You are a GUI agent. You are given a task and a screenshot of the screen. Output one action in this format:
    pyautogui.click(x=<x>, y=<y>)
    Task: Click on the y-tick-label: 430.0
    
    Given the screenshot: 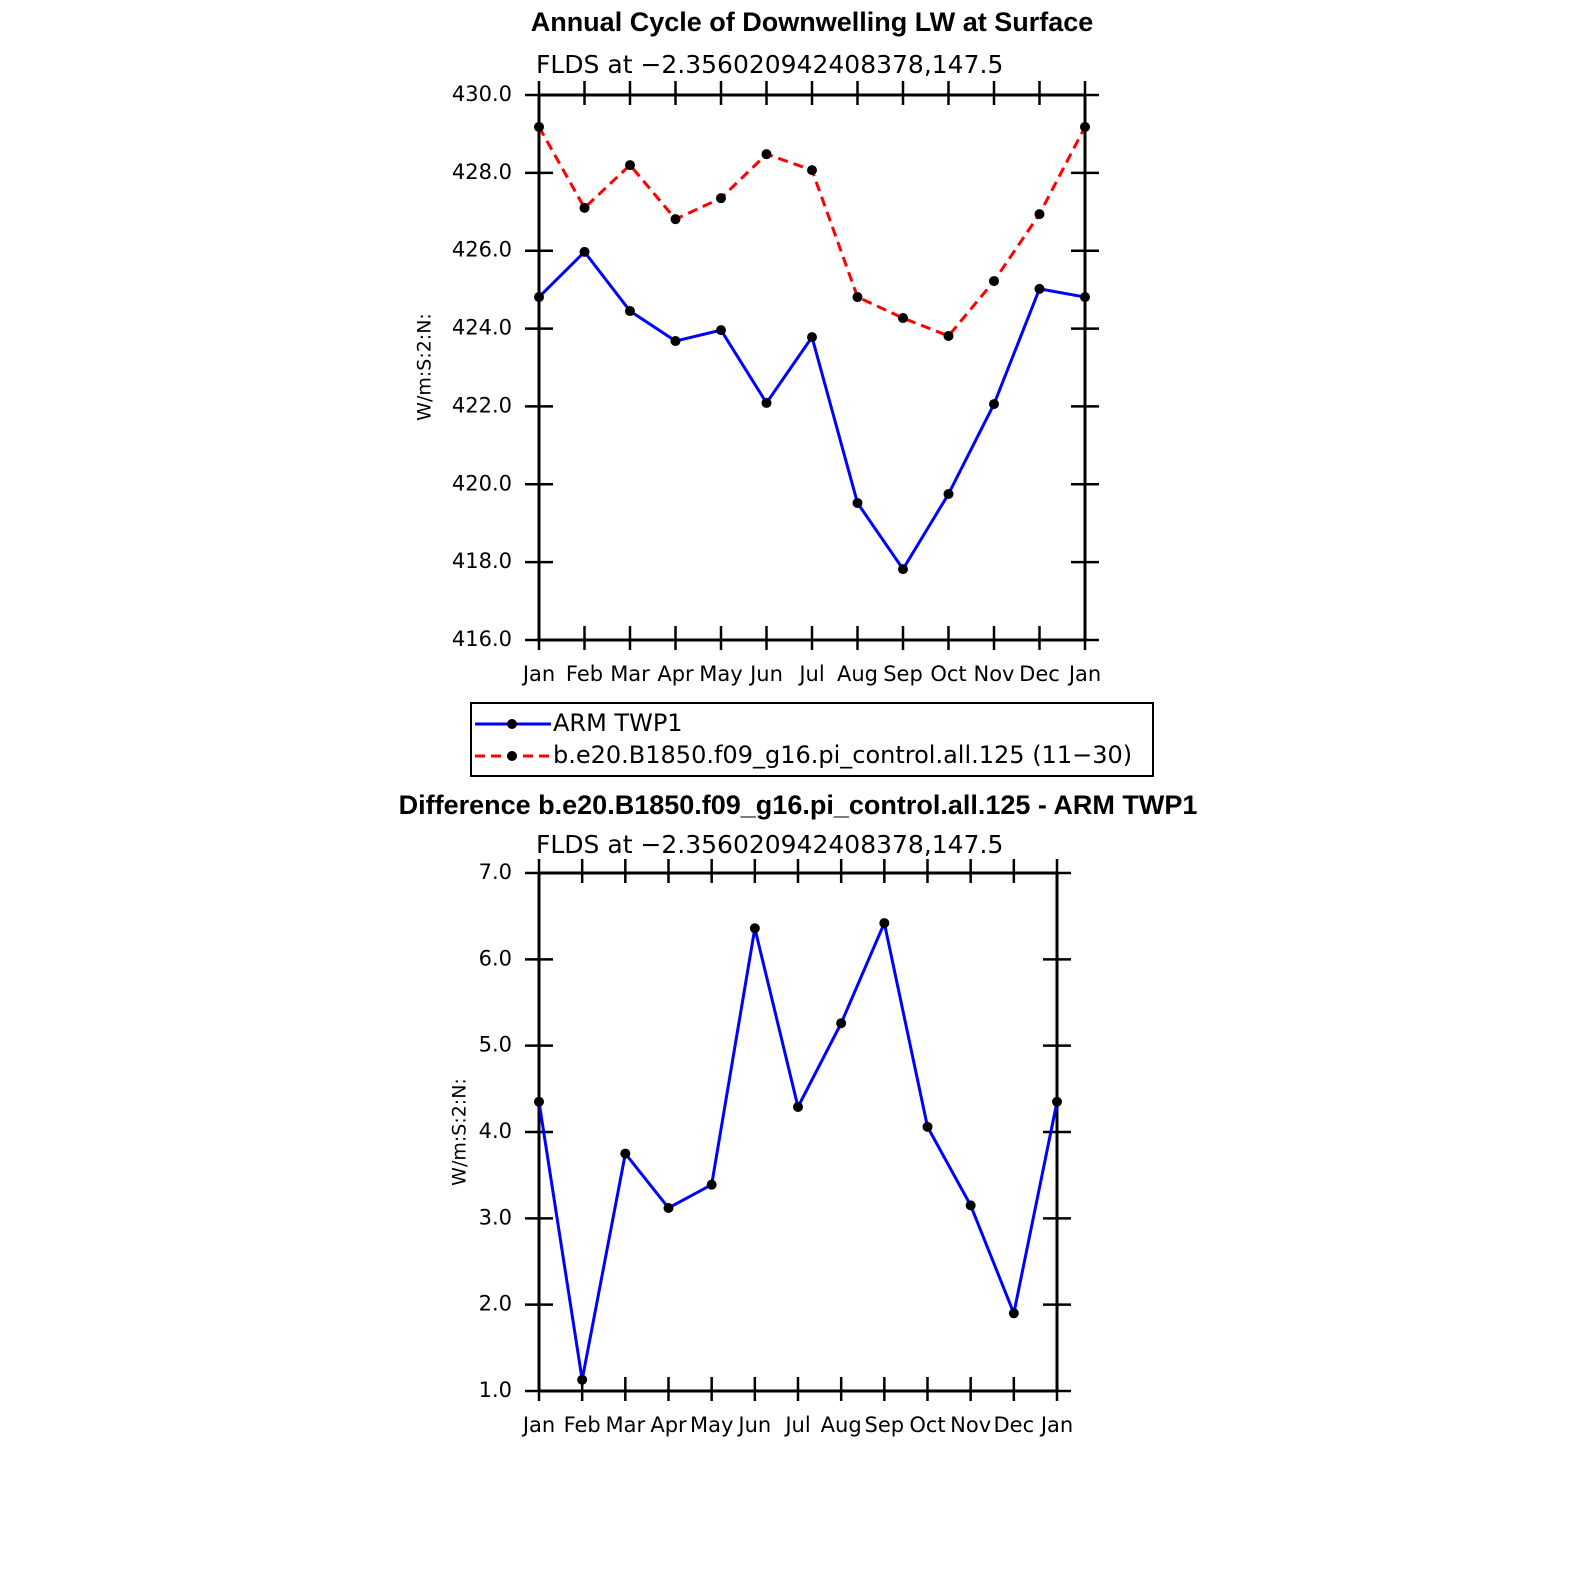 What is the action you would take?
    pyautogui.click(x=482, y=94)
    